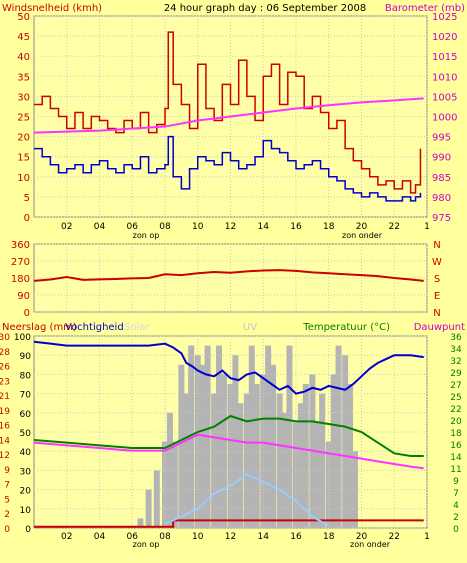 This screenshot has height=563, width=467. What do you see at coordinates (455, 410) in the screenshot?
I see `temperature-y-tick-label: 22` at bounding box center [455, 410].